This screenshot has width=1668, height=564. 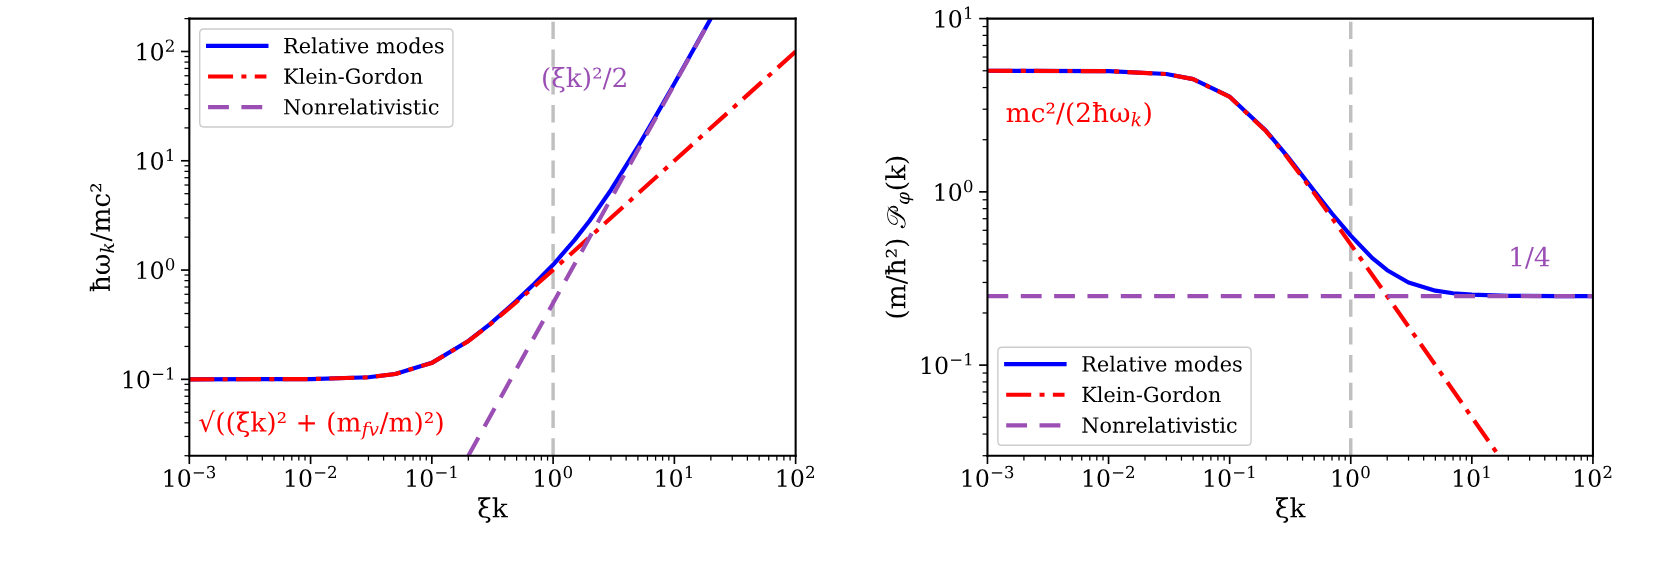 What do you see at coordinates (321, 425) in the screenshot?
I see `annotation: √((ξk)² + (m$_{fv}$/m)²)` at bounding box center [321, 425].